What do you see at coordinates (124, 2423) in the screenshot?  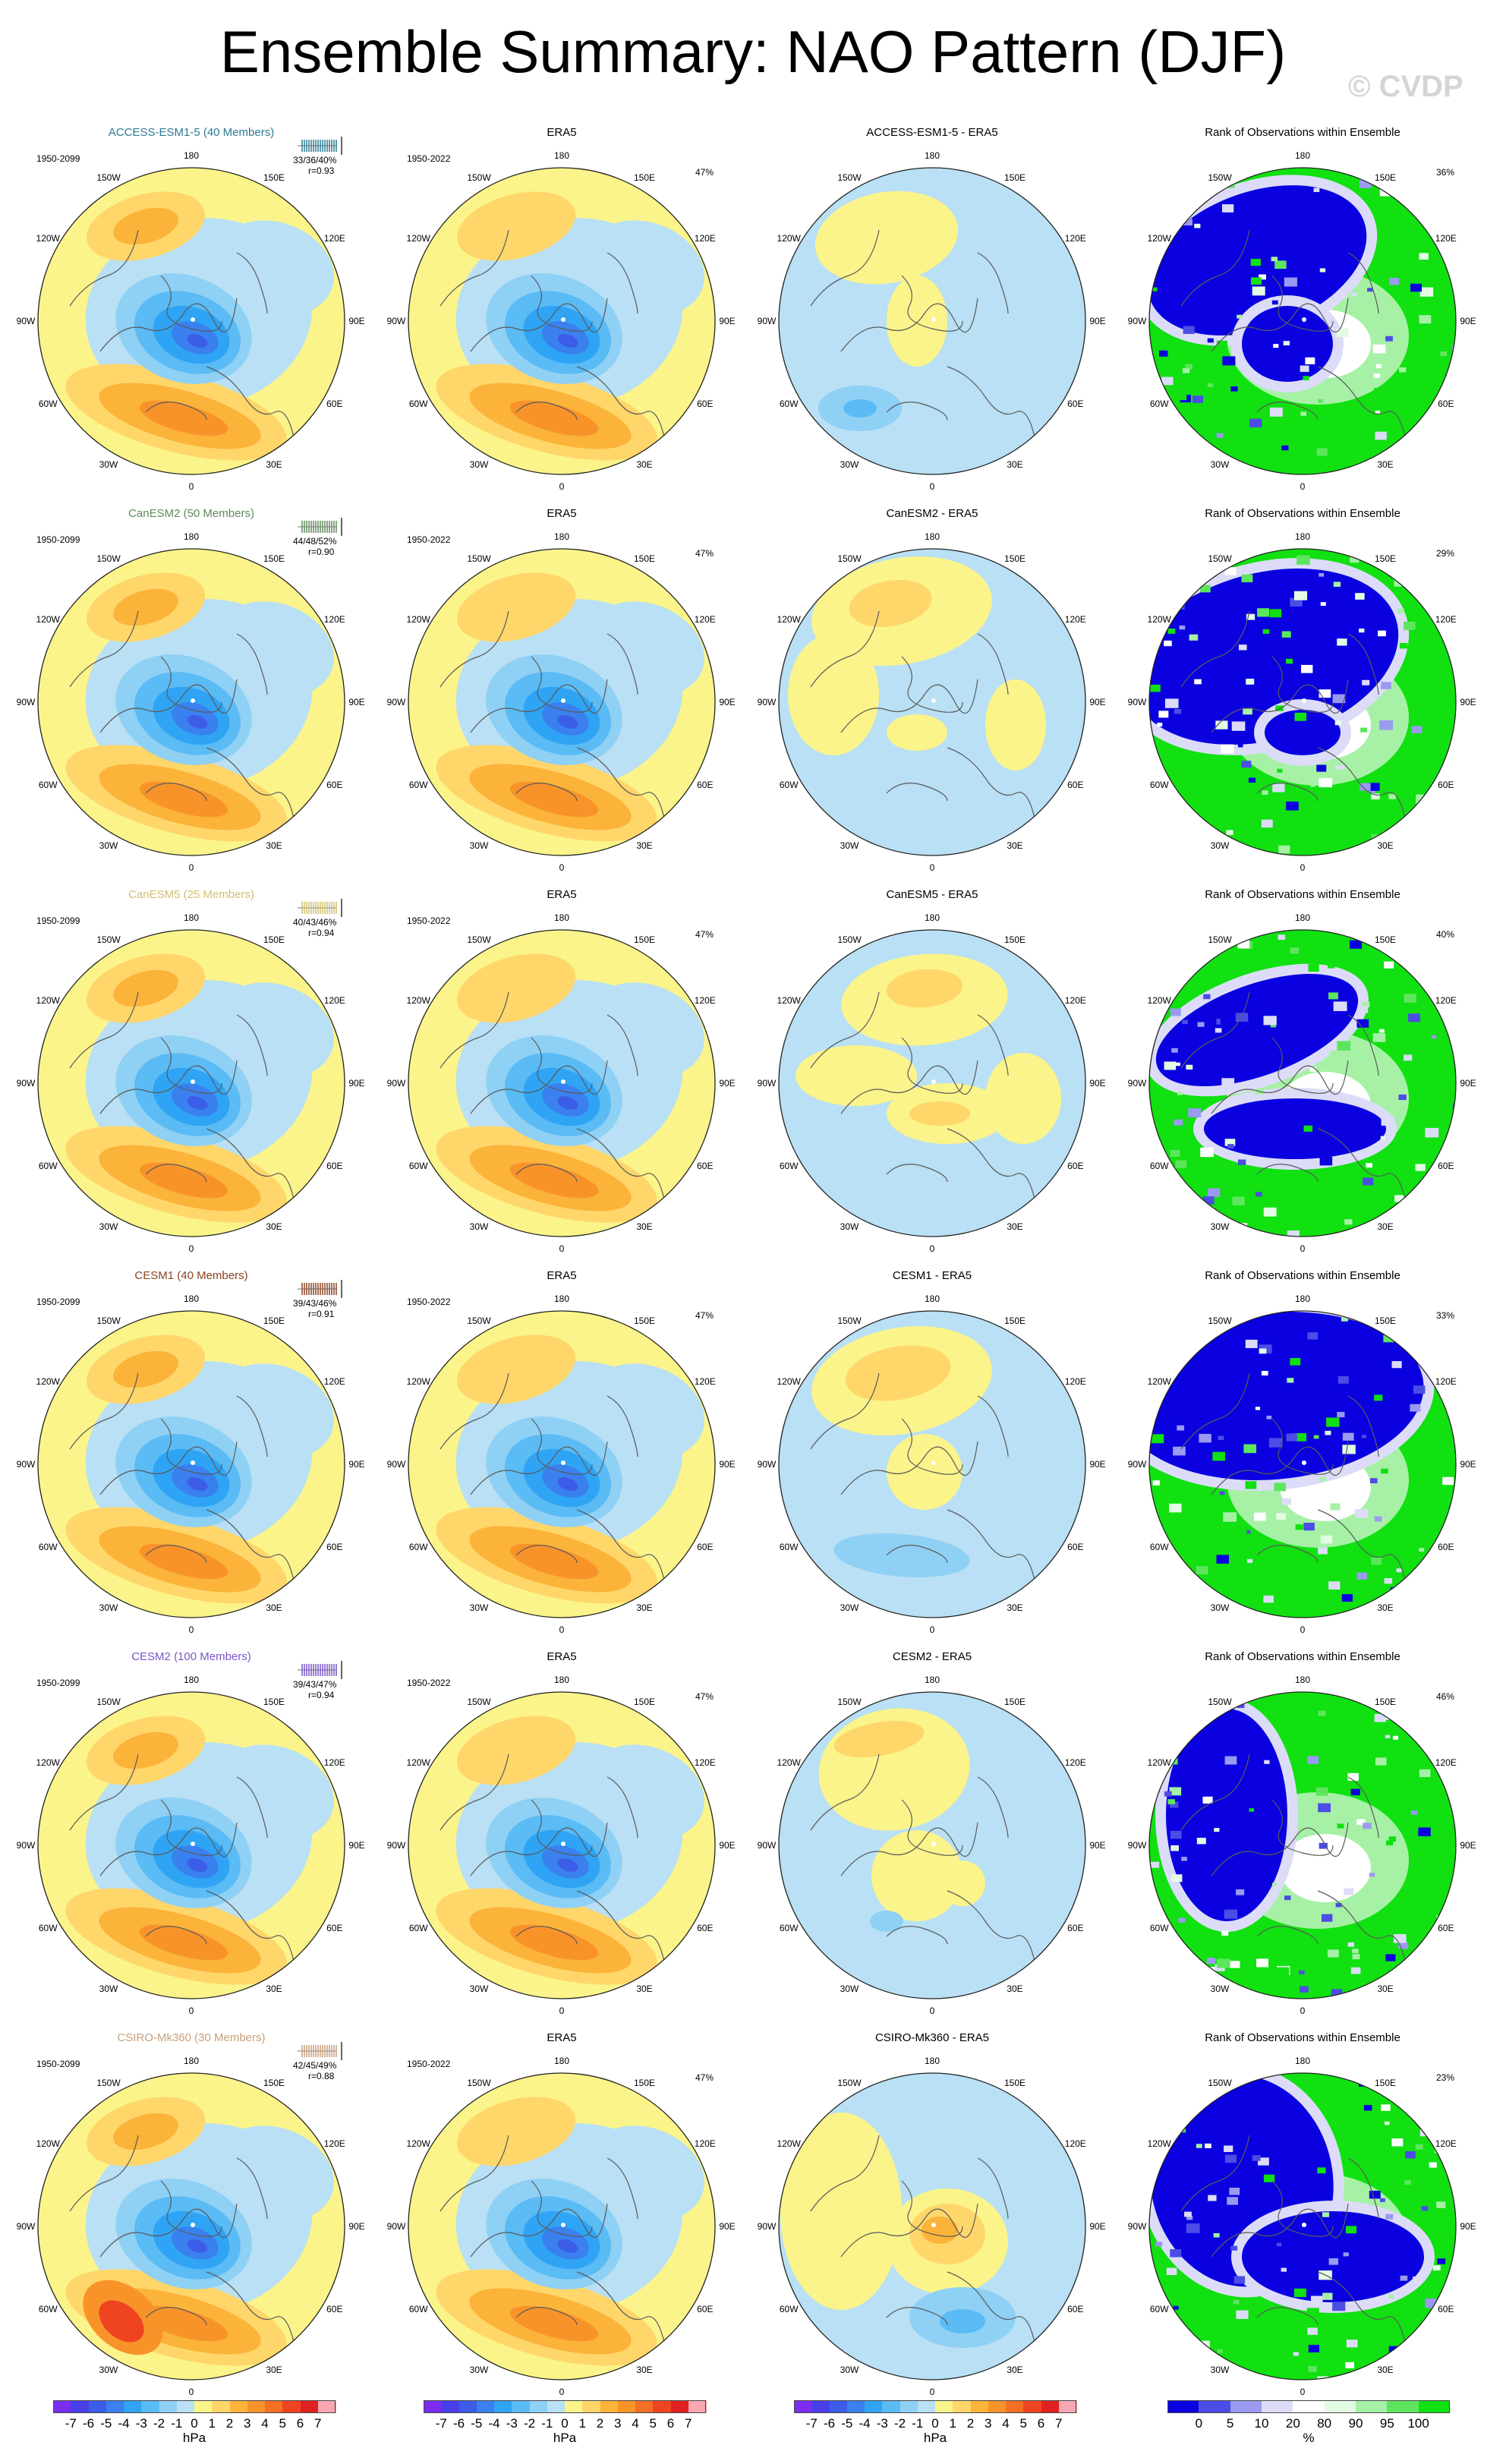 I see `colorbar-tick-label: -4` at bounding box center [124, 2423].